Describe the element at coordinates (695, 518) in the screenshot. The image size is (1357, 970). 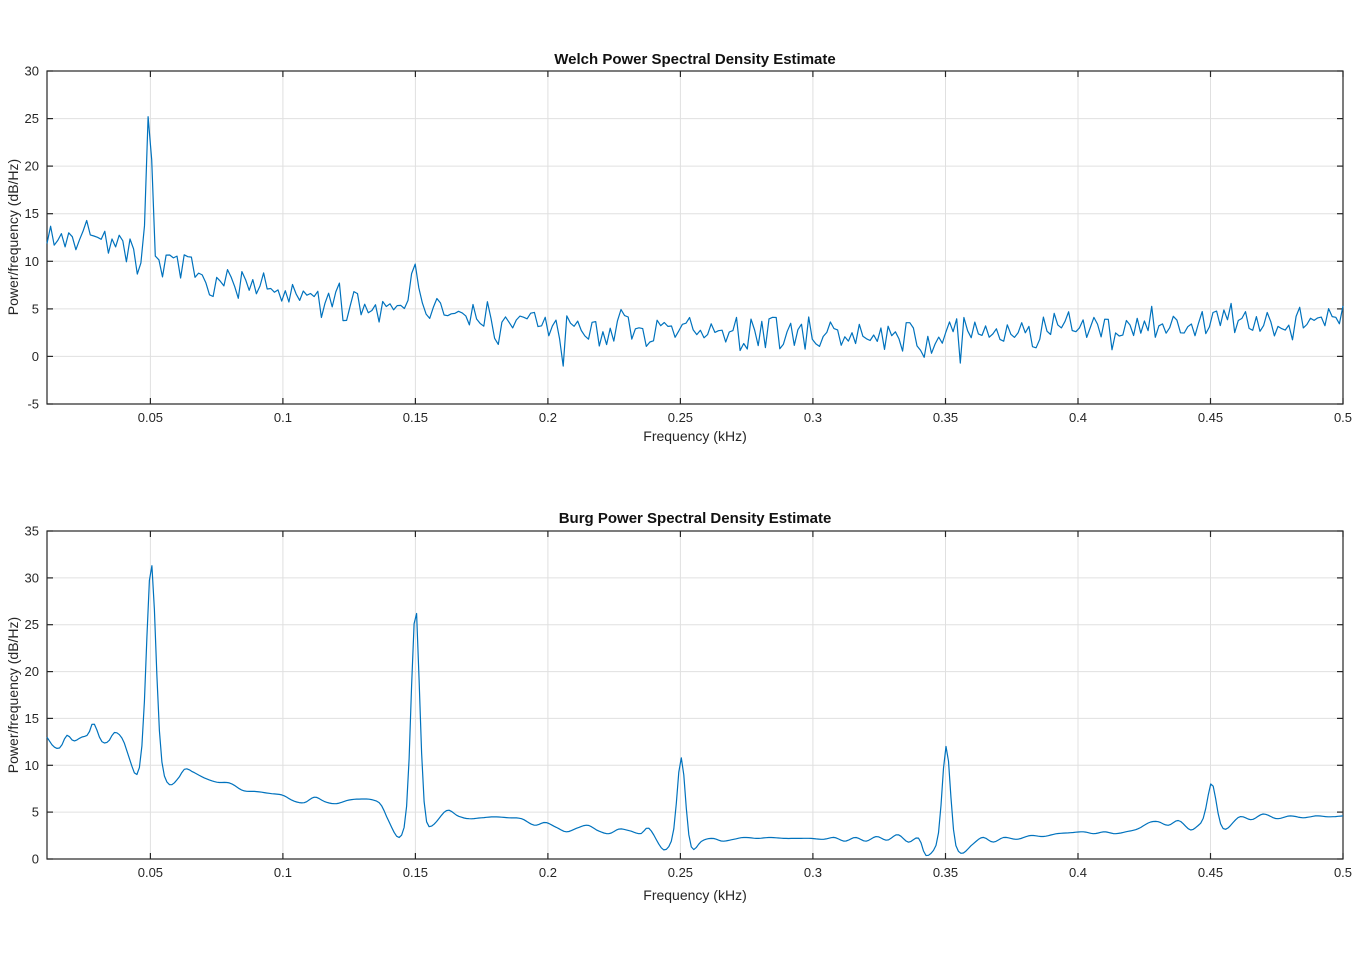
I see `burg-chart-title: Burg Power Spectral Density Estimate` at that location.